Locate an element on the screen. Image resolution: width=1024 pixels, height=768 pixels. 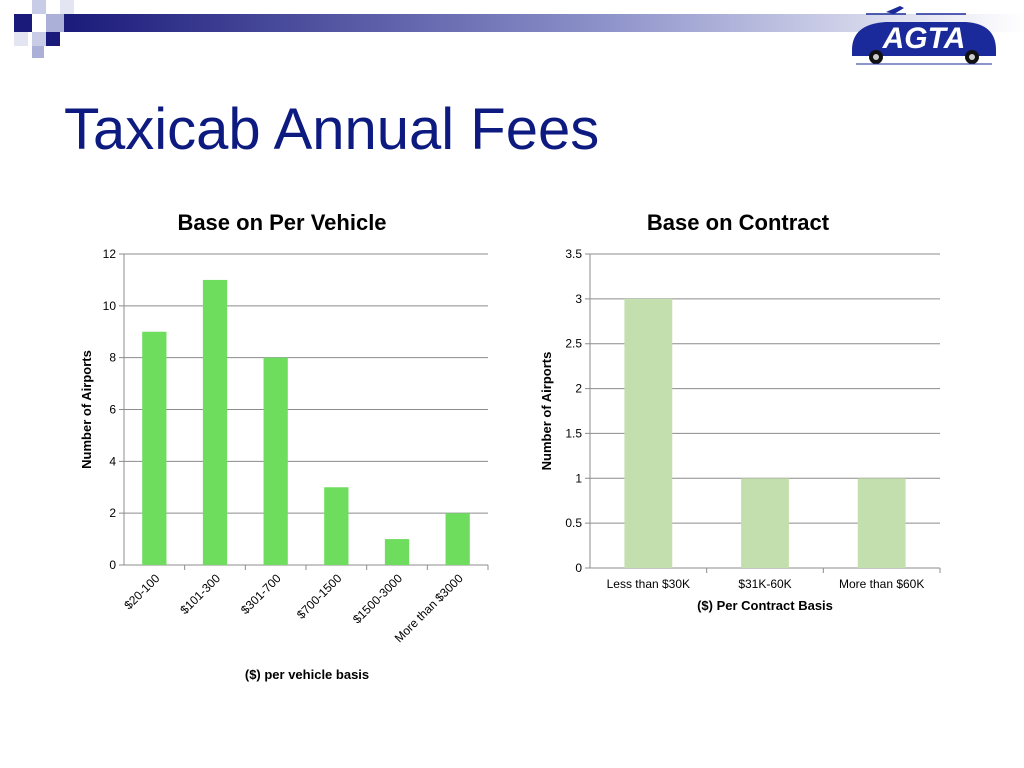
x-tick-label: $1500-3000 is located at coordinates (377, 598).